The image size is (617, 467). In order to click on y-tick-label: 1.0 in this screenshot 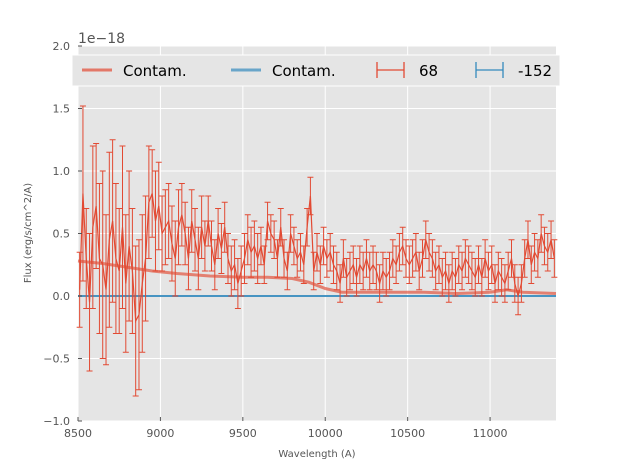, I will do `click(62, 171)`.